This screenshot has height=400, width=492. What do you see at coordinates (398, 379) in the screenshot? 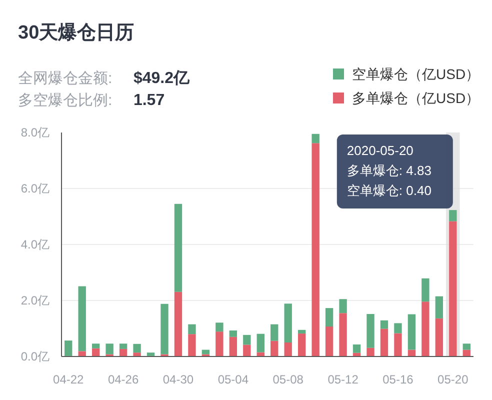
I see `x-tick-label: 05-16` at bounding box center [398, 379].